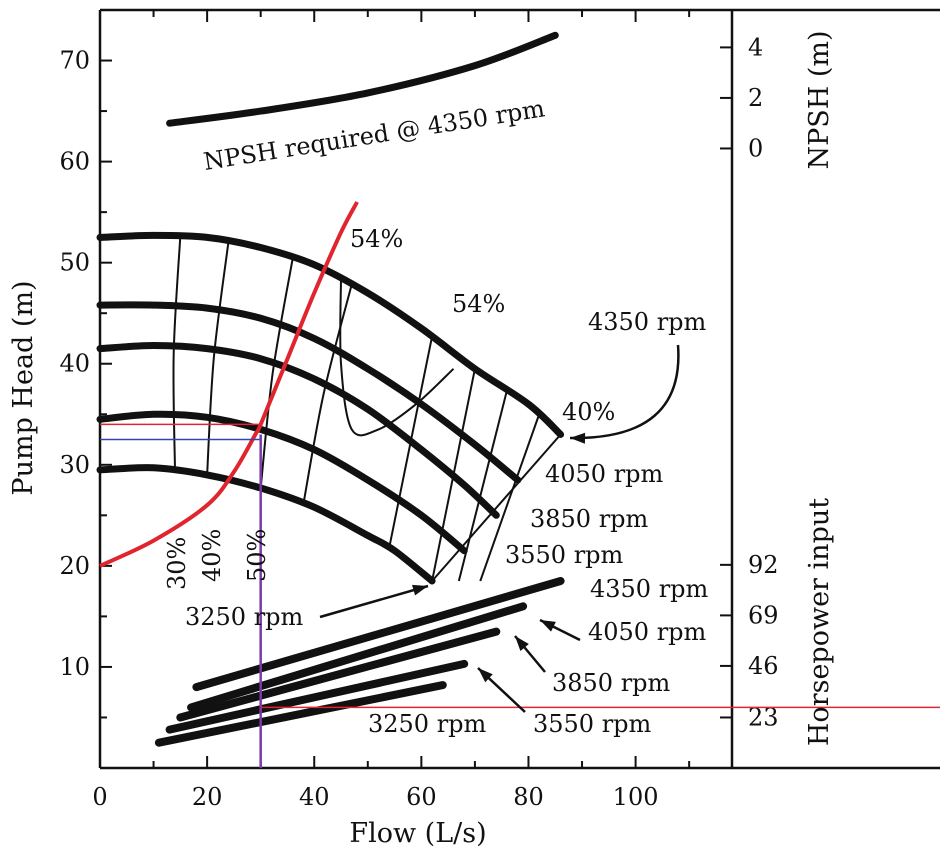 This screenshot has width=940, height=857. I want to click on x-axis-title: Flow (L/s), so click(417, 833).